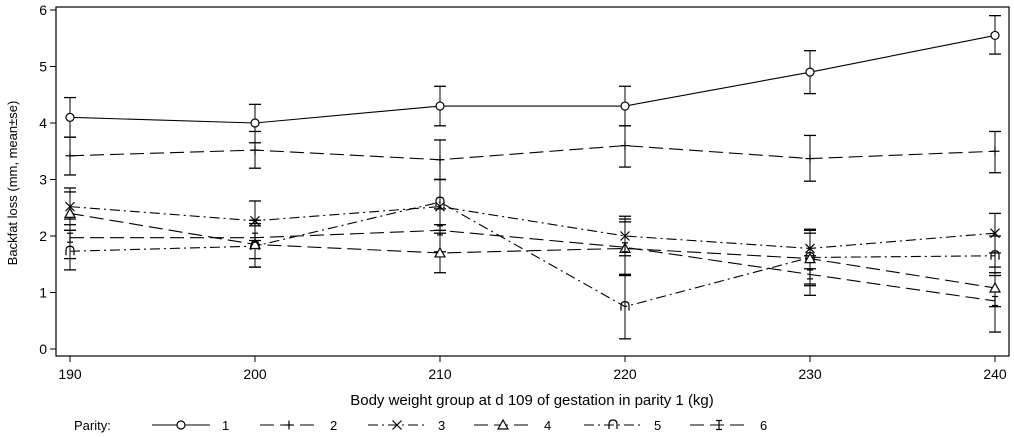 The width and height of the screenshot is (1014, 437). Describe the element at coordinates (333, 425) in the screenshot. I see `legend-label: 2` at that location.